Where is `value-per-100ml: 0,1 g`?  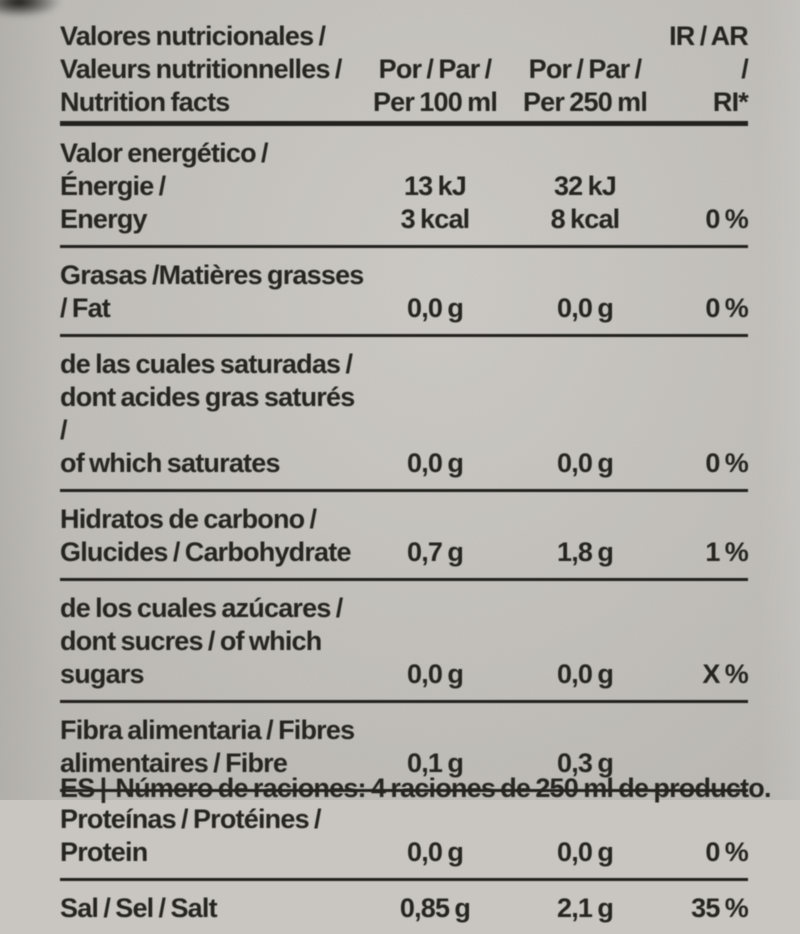 value-per-100ml: 0,1 g is located at coordinates (435, 763).